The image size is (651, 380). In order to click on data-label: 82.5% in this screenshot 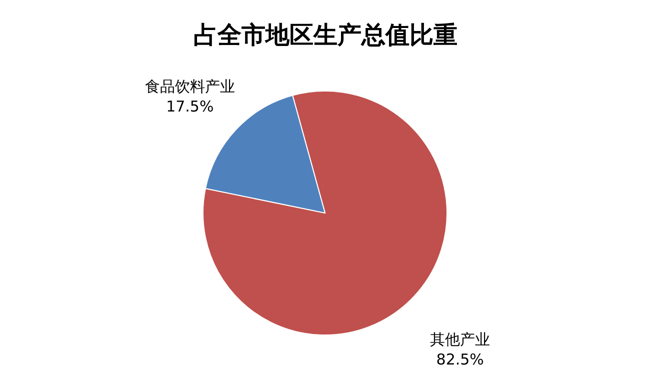, I will do `click(460, 359)`.